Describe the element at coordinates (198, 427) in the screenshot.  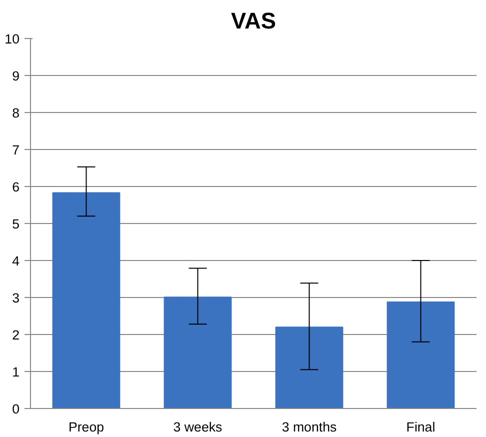
I see `x-tick-label: 3 weeks` at that location.